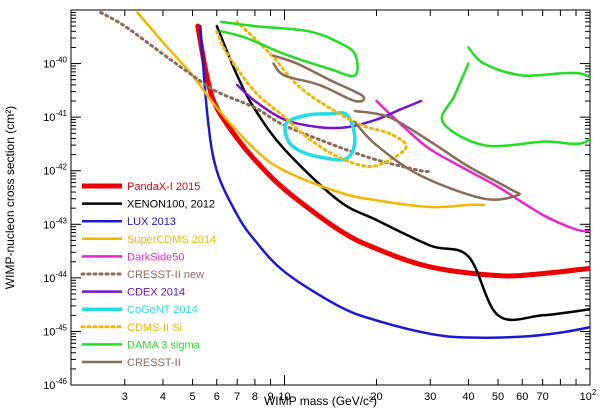  What do you see at coordinates (125, 397) in the screenshot?
I see `x-tick-label: 3` at bounding box center [125, 397].